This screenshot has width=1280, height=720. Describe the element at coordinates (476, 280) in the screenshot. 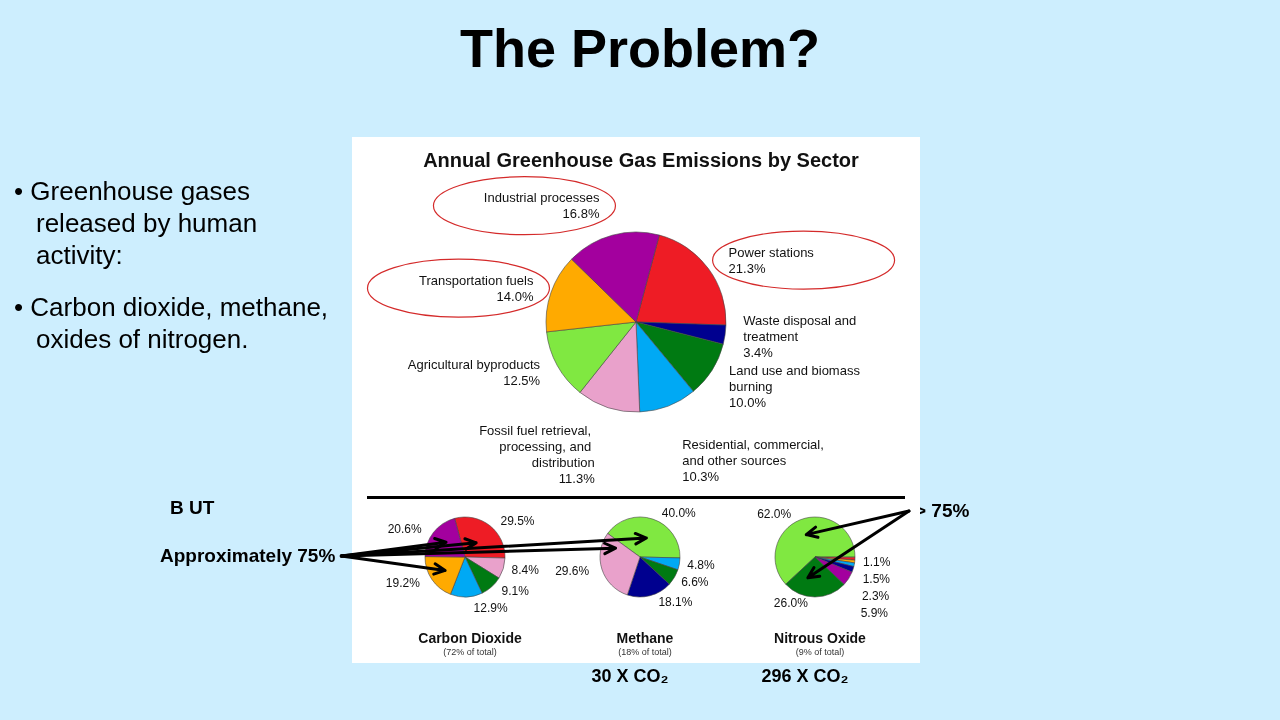

I see `slice-label: Transportation fuels` at that location.